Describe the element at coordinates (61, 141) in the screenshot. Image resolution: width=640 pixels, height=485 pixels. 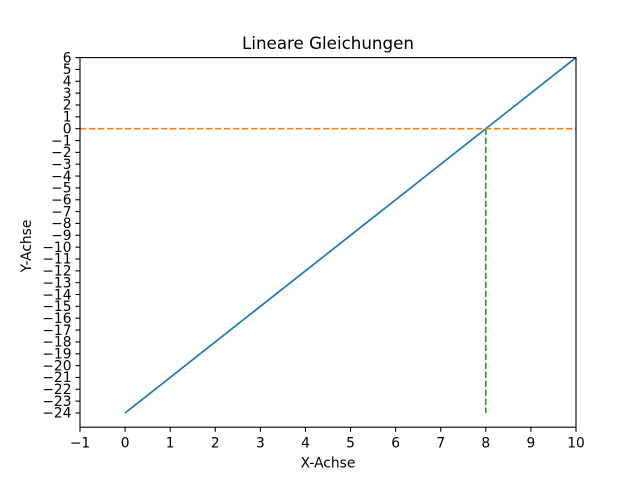
I see `y-tick-label: −1` at that location.